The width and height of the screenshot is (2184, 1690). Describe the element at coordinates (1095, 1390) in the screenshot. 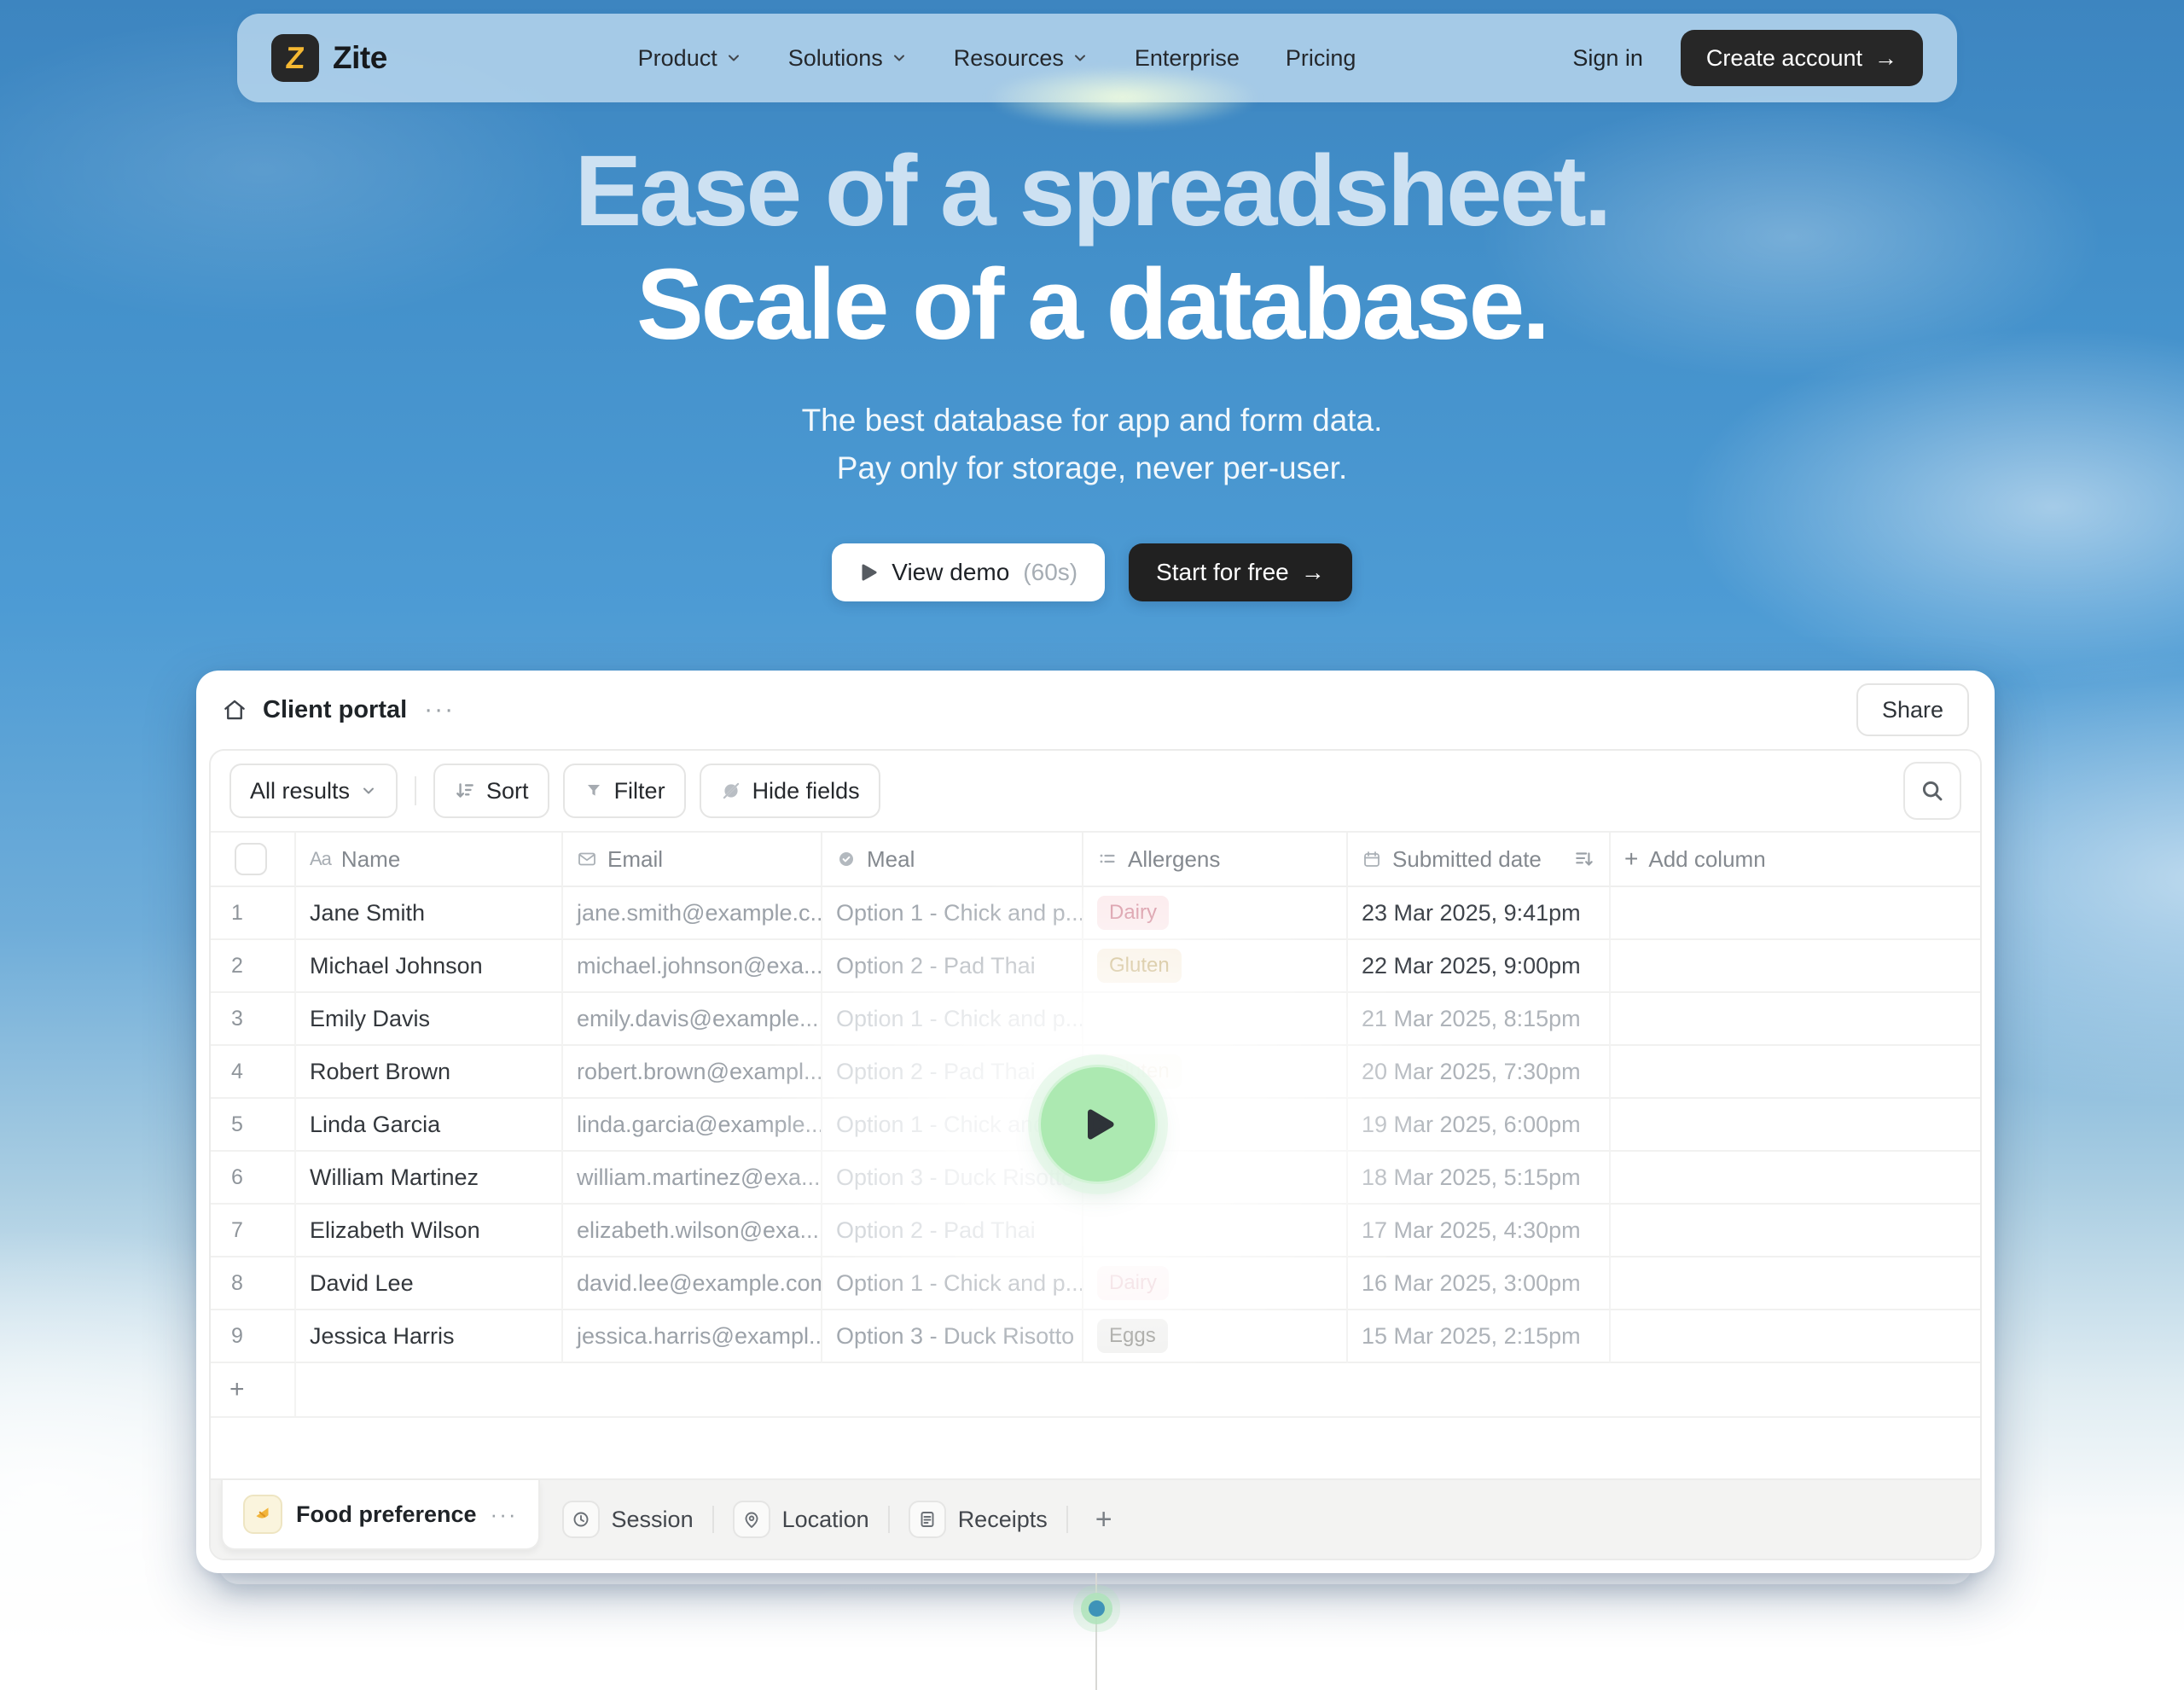

I see `add-row: +` at that location.